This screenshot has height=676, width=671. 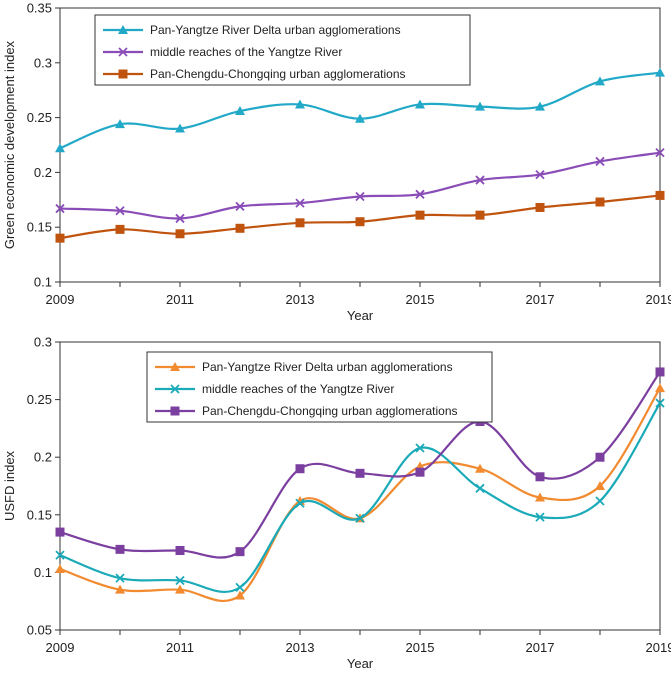 I want to click on y-tick-label: 0.35, so click(x=39, y=8).